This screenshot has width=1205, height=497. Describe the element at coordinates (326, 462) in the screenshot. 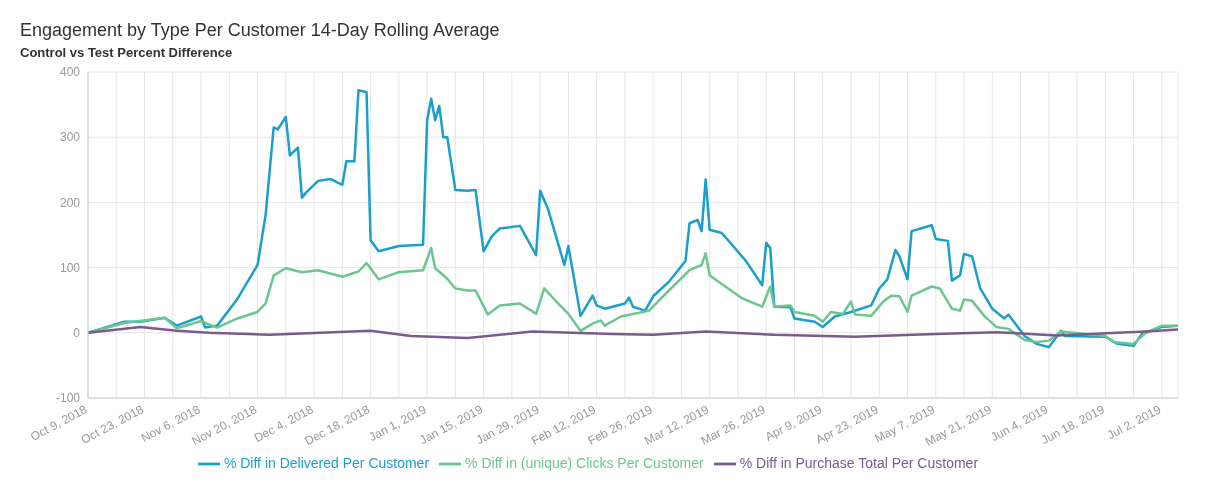

I see `legend-label: % Diff in Delivered Per Customer` at that location.